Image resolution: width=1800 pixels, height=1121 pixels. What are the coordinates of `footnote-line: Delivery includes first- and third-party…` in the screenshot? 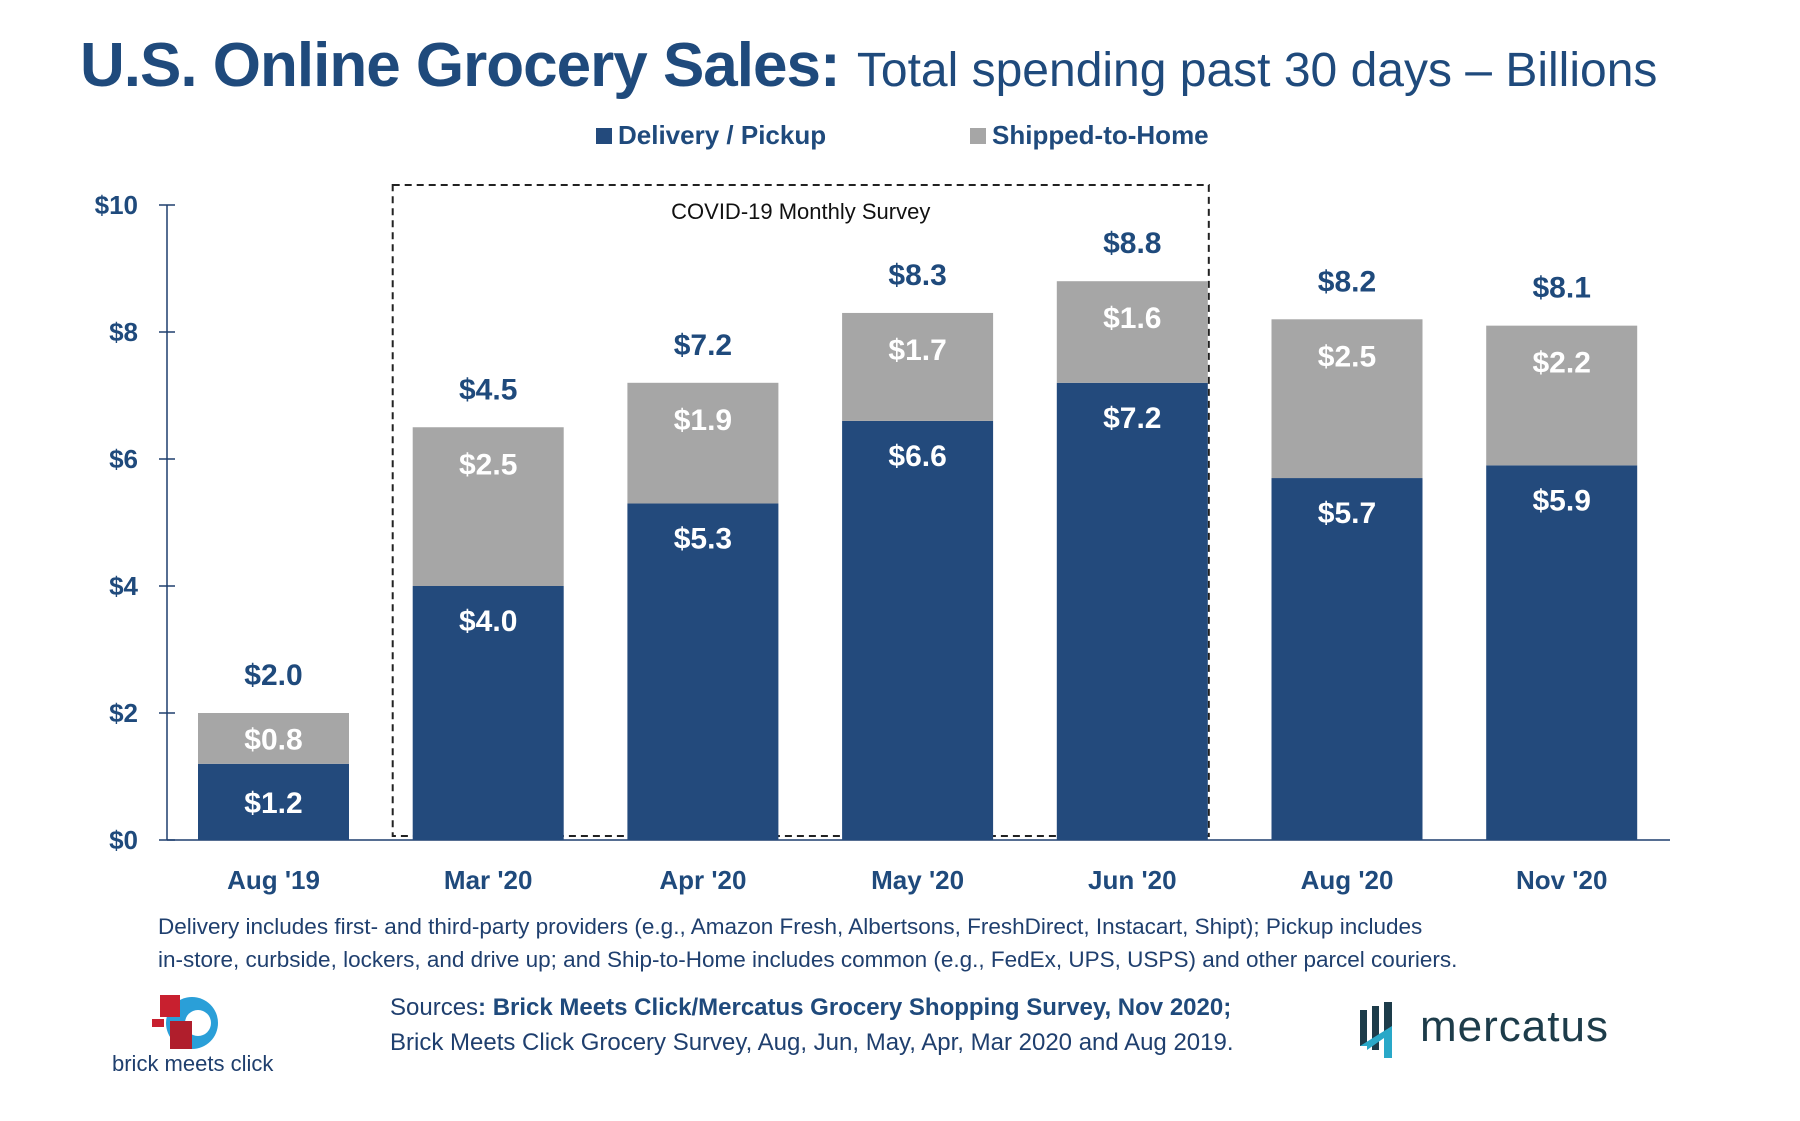 It's located at (790, 926).